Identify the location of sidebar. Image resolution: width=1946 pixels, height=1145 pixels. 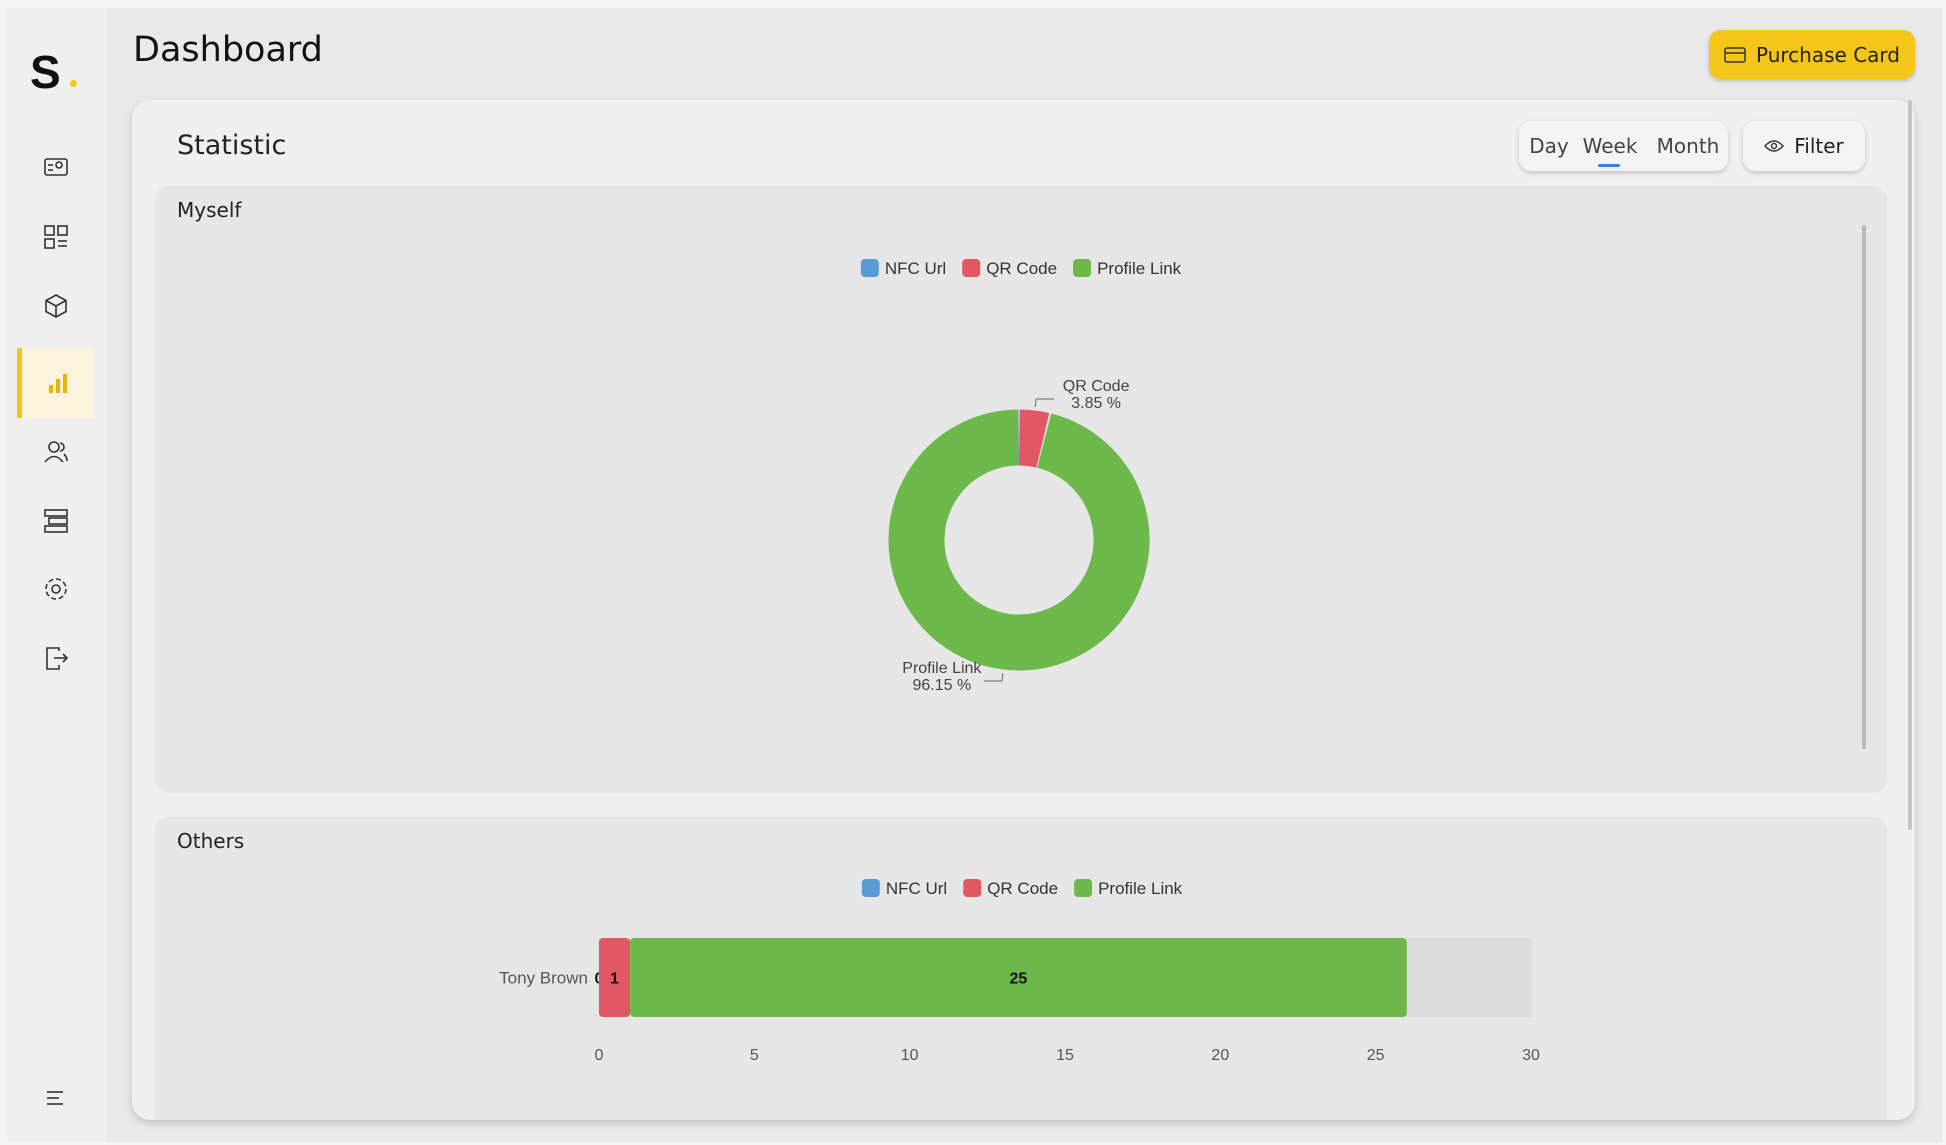
(56, 575).